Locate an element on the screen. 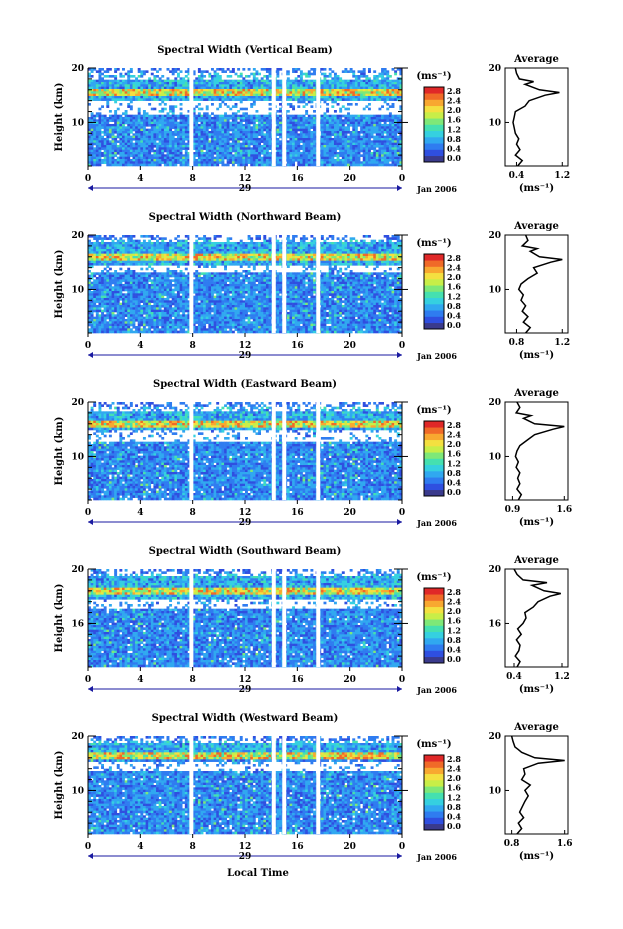 This screenshot has height=929, width=623. colorbar-segment is located at coordinates (434, 140).